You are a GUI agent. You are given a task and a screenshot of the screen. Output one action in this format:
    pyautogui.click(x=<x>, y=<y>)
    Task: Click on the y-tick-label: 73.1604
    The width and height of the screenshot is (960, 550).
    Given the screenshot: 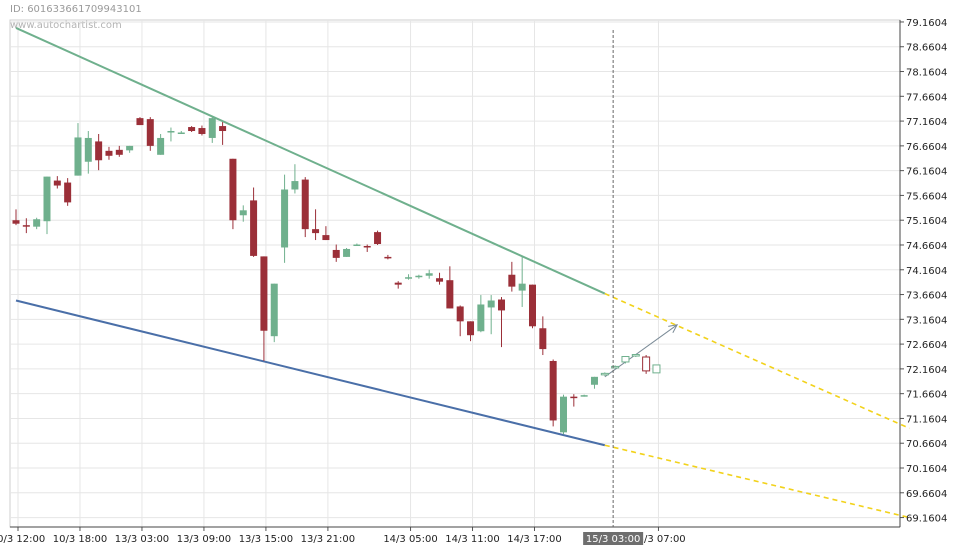 What is the action you would take?
    pyautogui.click(x=926, y=320)
    